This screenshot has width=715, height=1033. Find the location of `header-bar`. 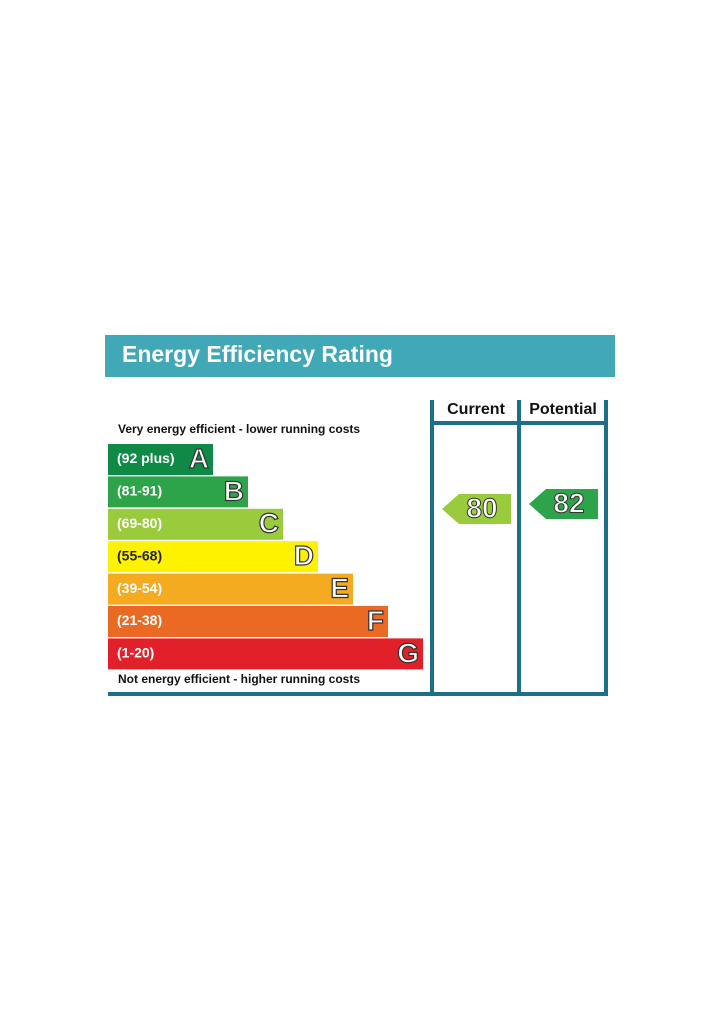

header-bar is located at coordinates (360, 356).